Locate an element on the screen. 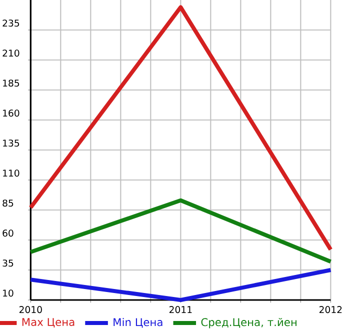 This screenshot has height=335, width=345. y-tick-label: 110 is located at coordinates (11, 173).